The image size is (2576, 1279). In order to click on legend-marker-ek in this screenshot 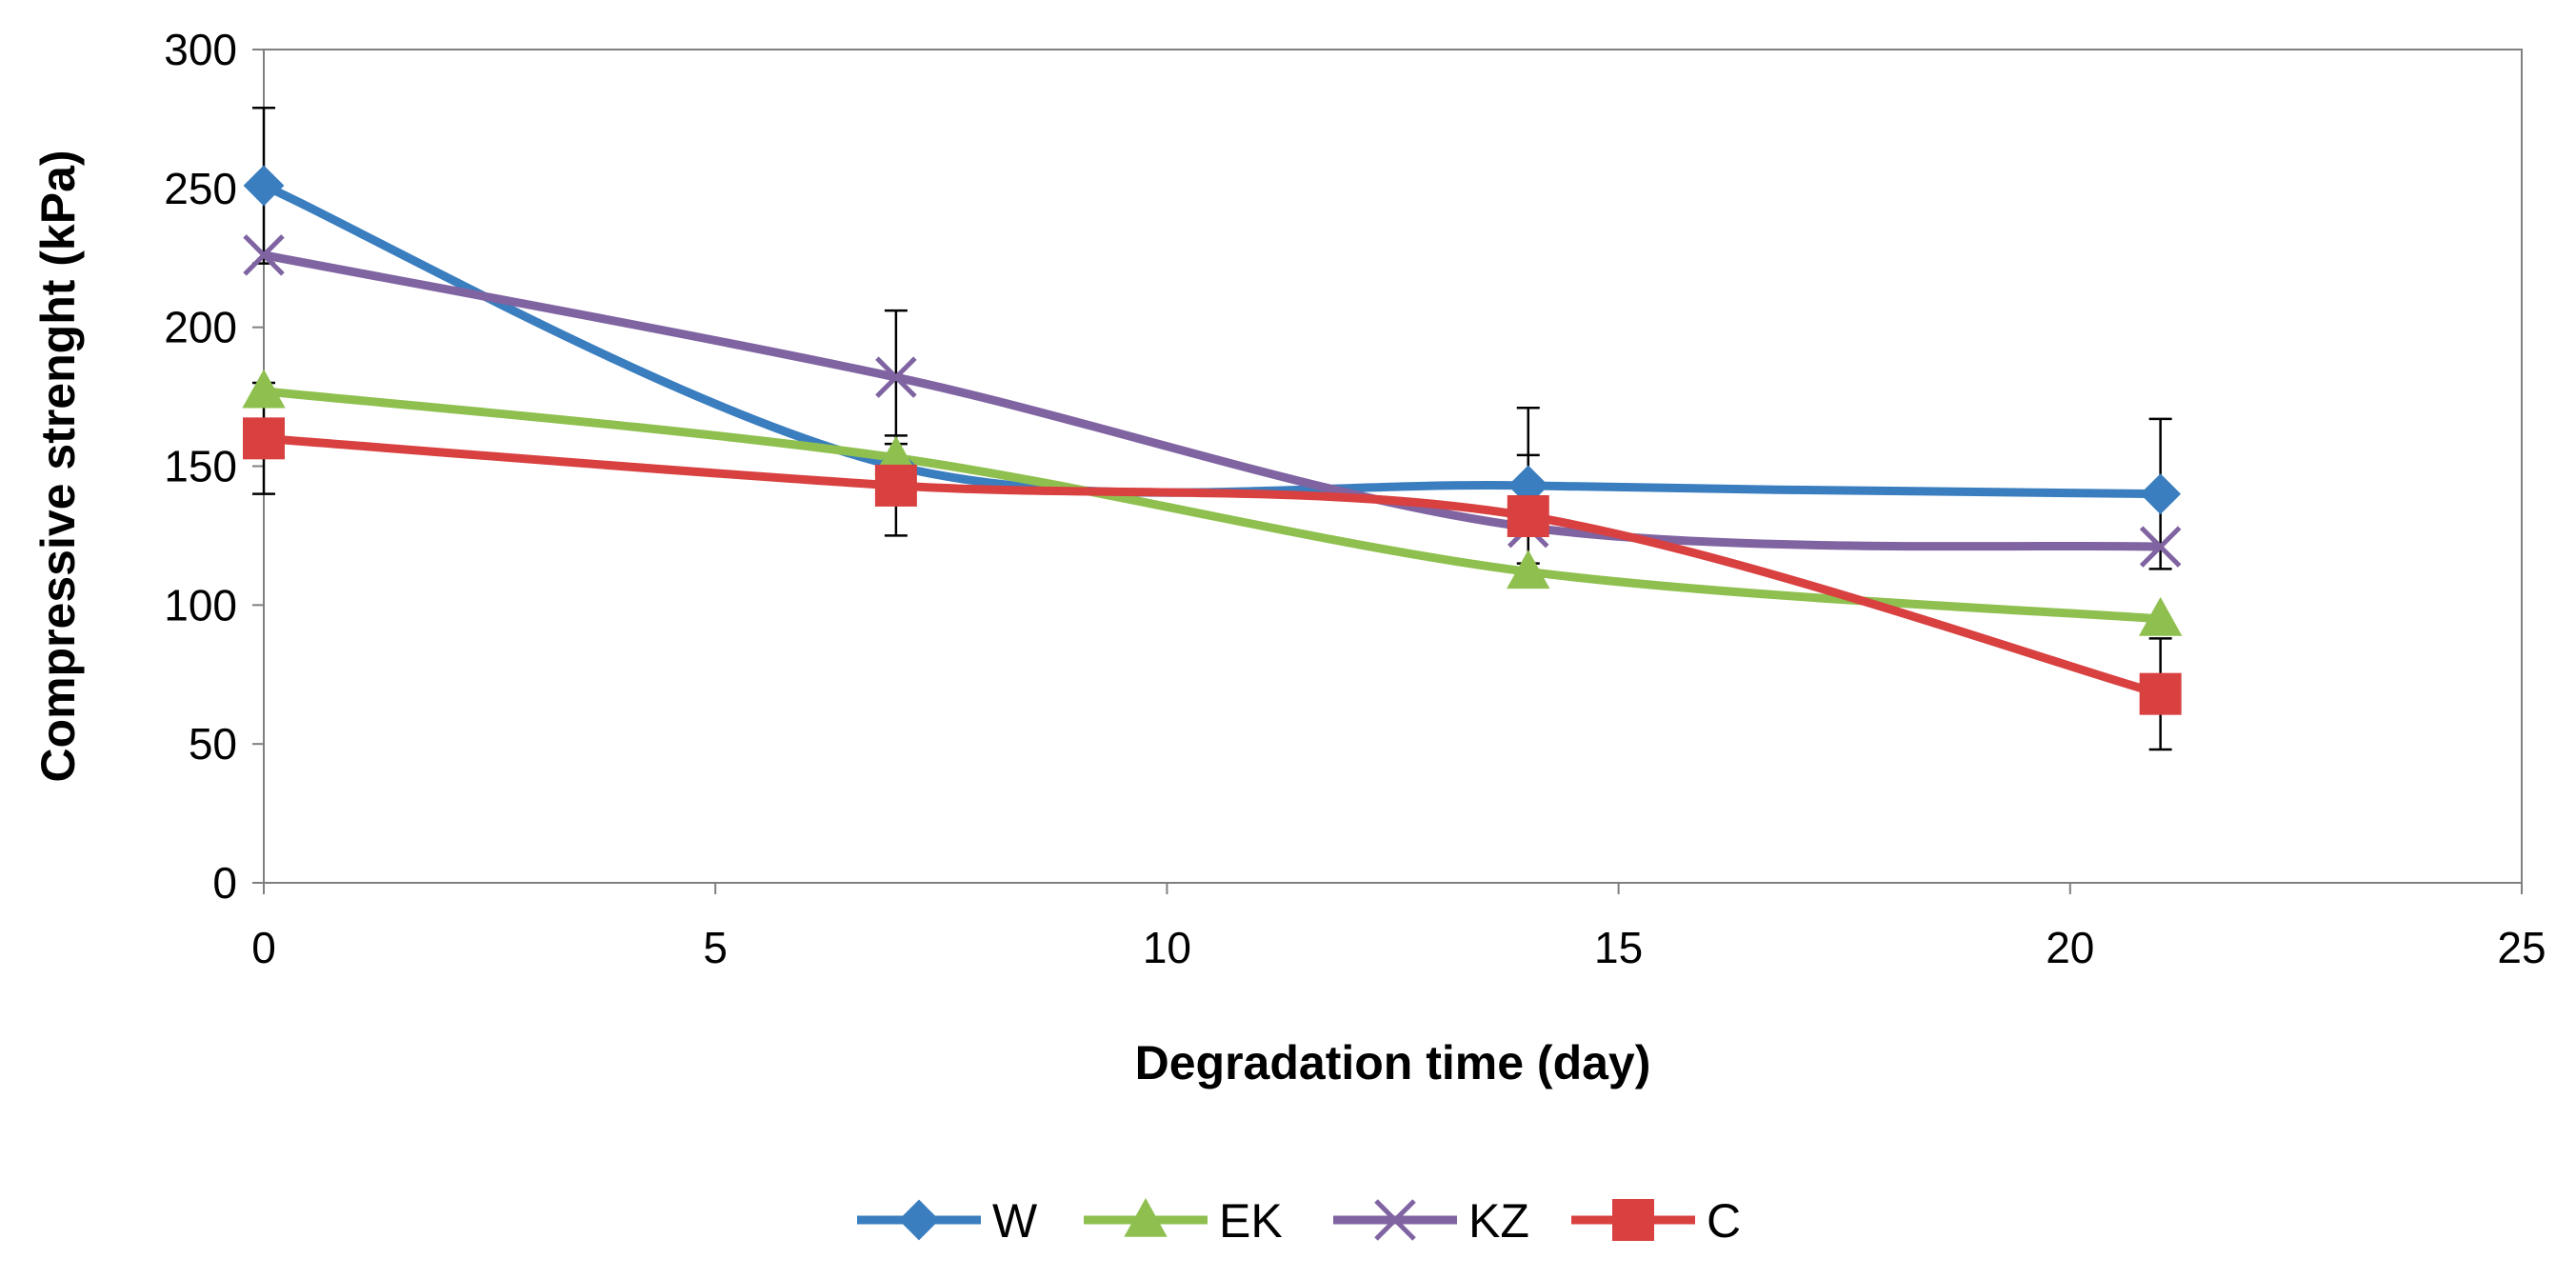, I will do `click(1146, 1217)`.